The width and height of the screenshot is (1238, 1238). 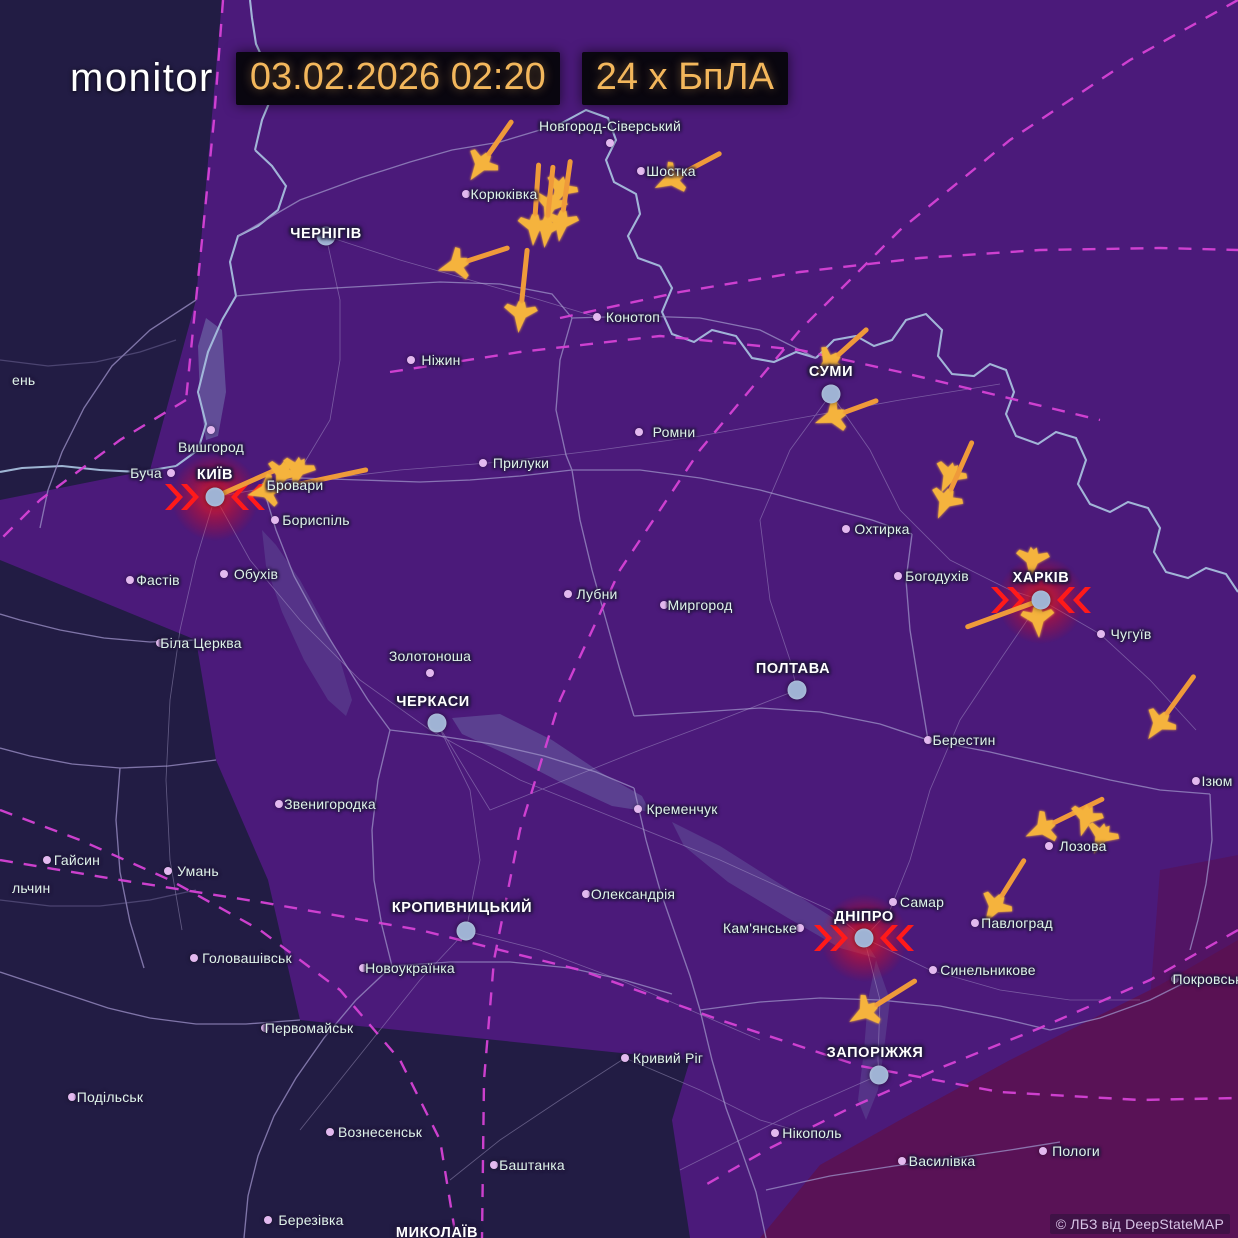 I want to click on occupied-region-fill, so click(x=999, y=1046).